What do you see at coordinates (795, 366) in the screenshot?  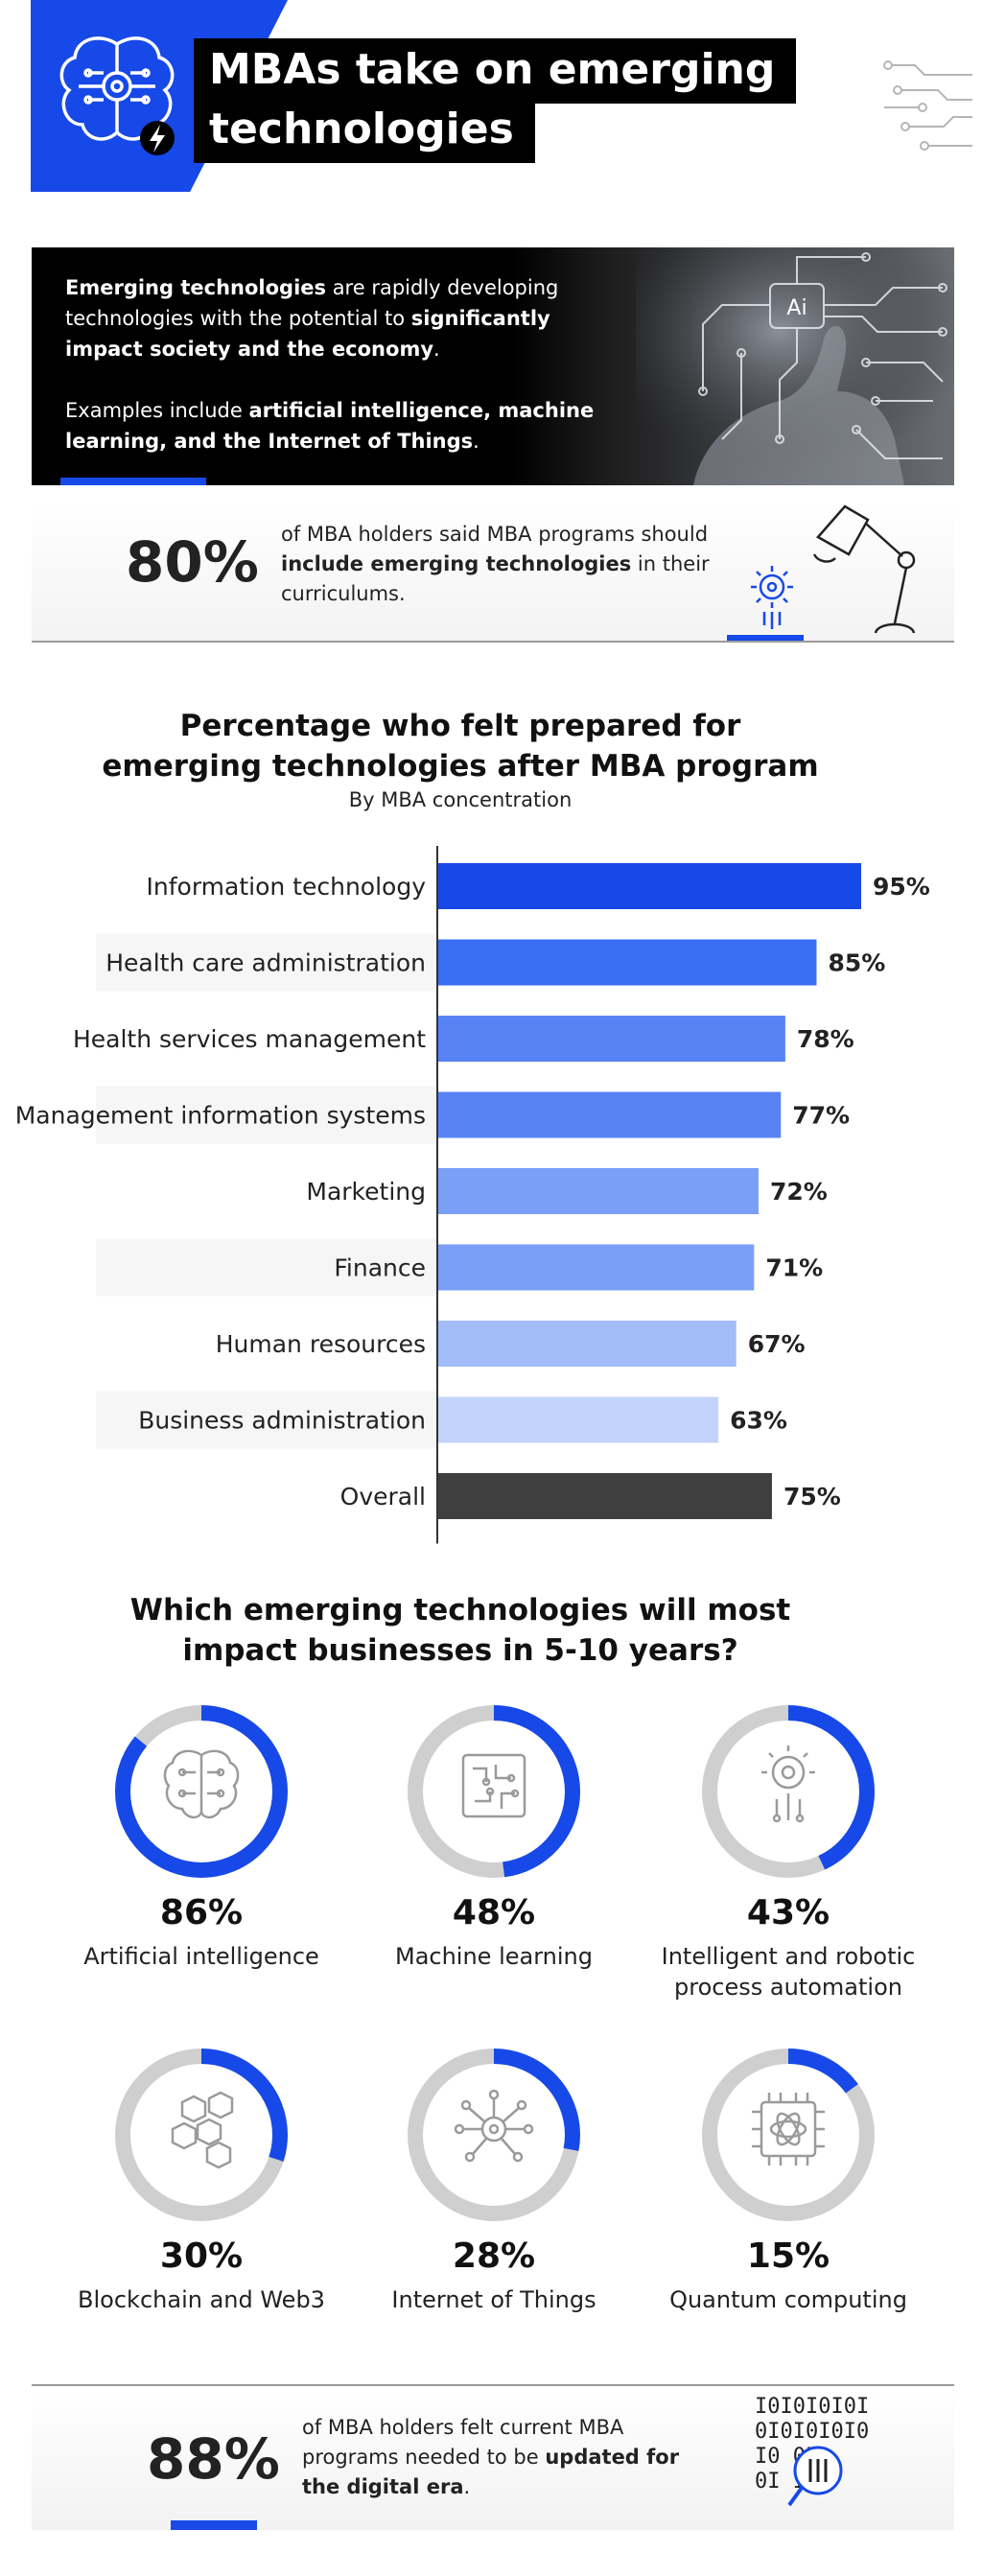 I see `ai-hand-circuit-image: Ai` at bounding box center [795, 366].